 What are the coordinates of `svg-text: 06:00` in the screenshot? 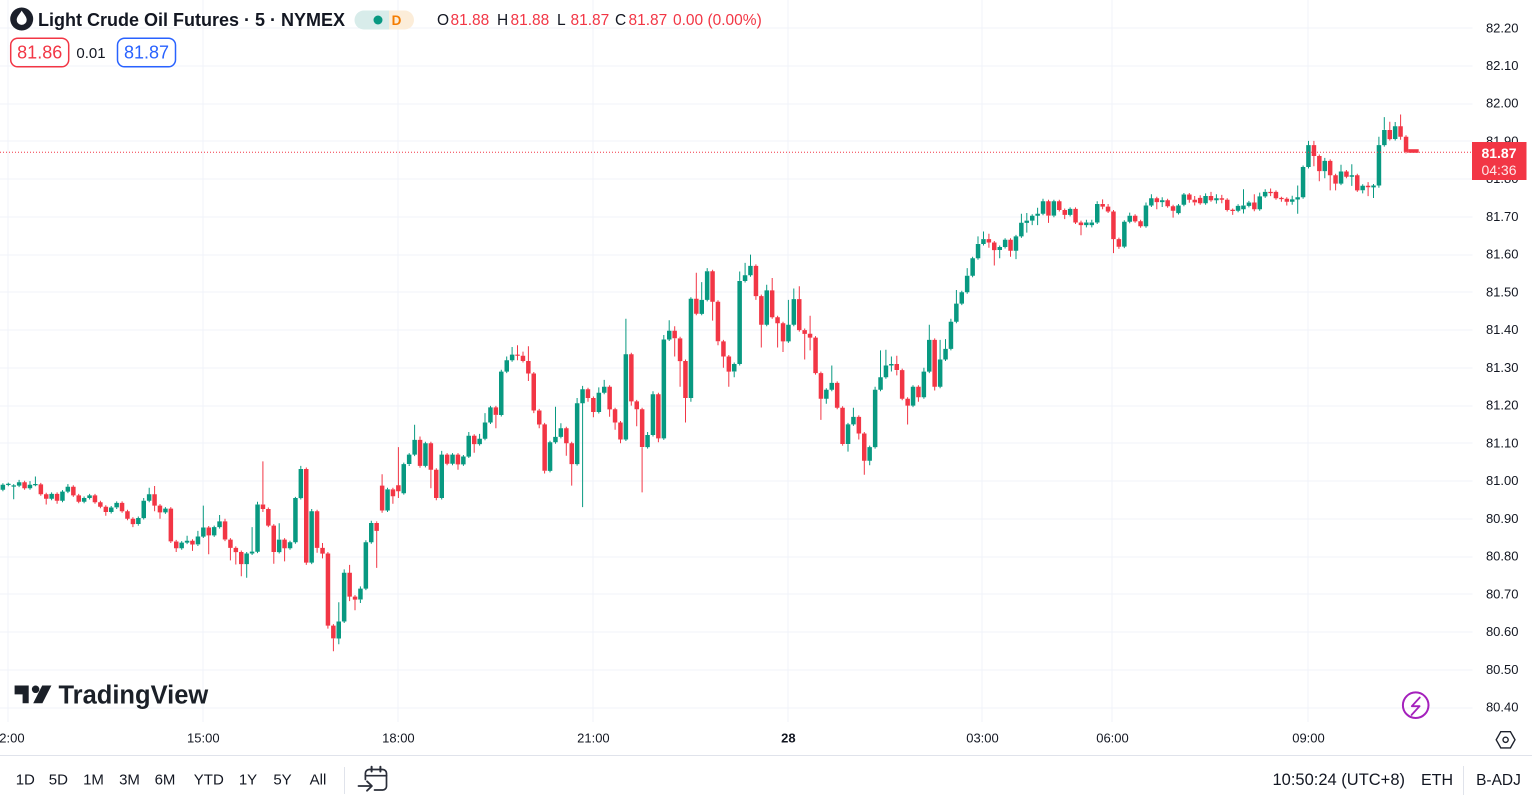 It's located at (1112, 738).